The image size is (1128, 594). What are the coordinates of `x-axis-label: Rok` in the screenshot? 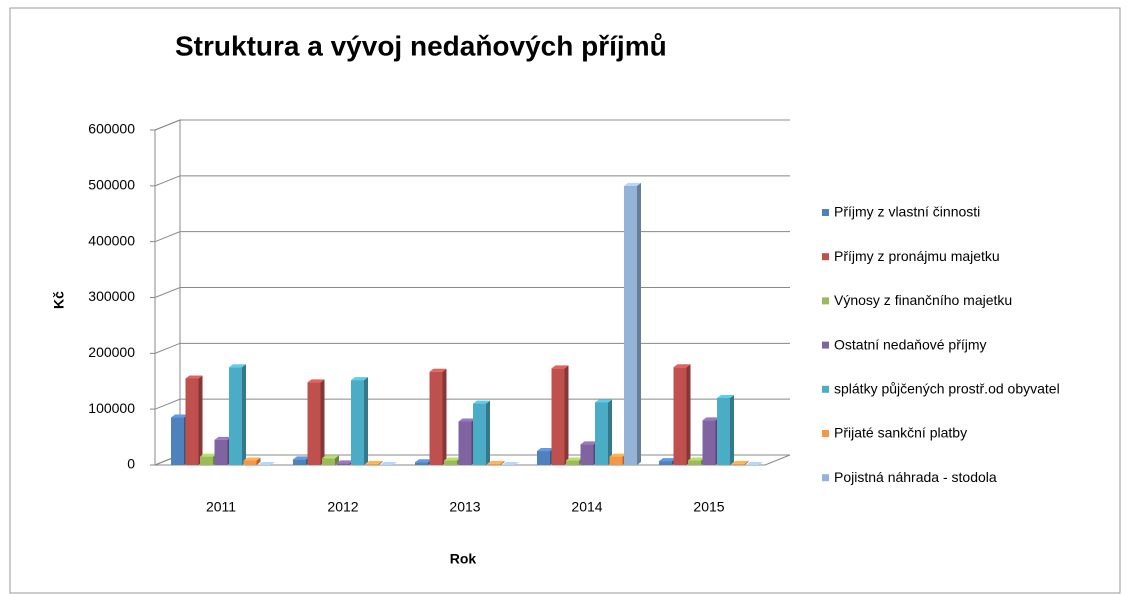 It's located at (463, 559).